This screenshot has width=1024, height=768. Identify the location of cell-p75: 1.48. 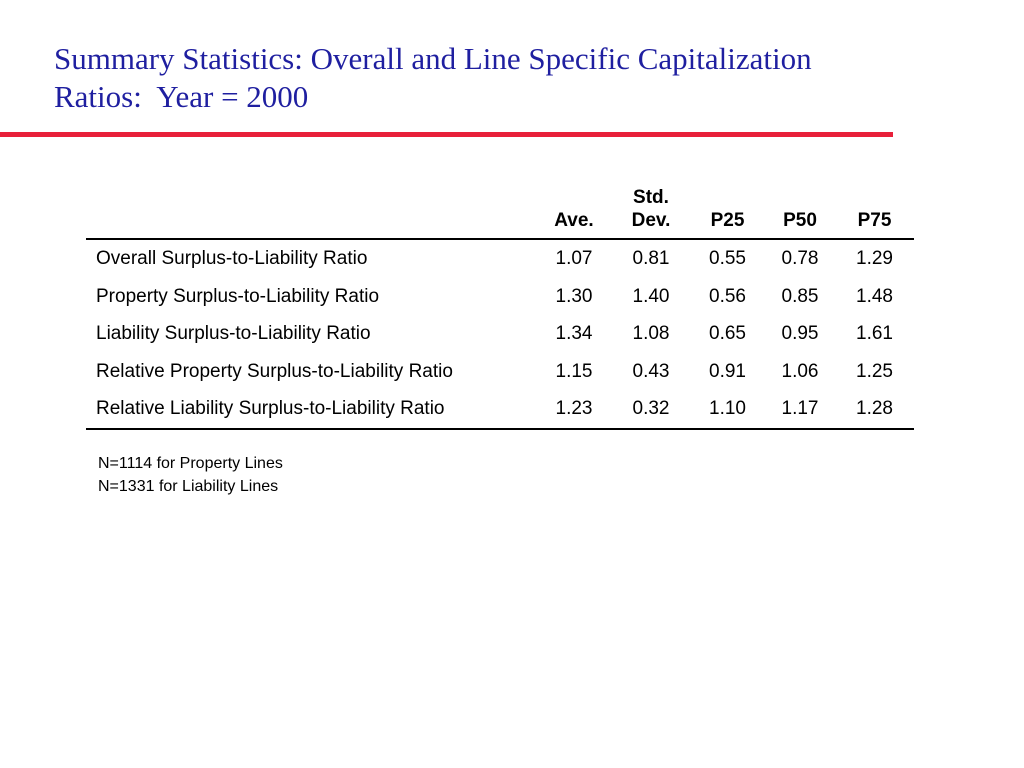
(874, 296).